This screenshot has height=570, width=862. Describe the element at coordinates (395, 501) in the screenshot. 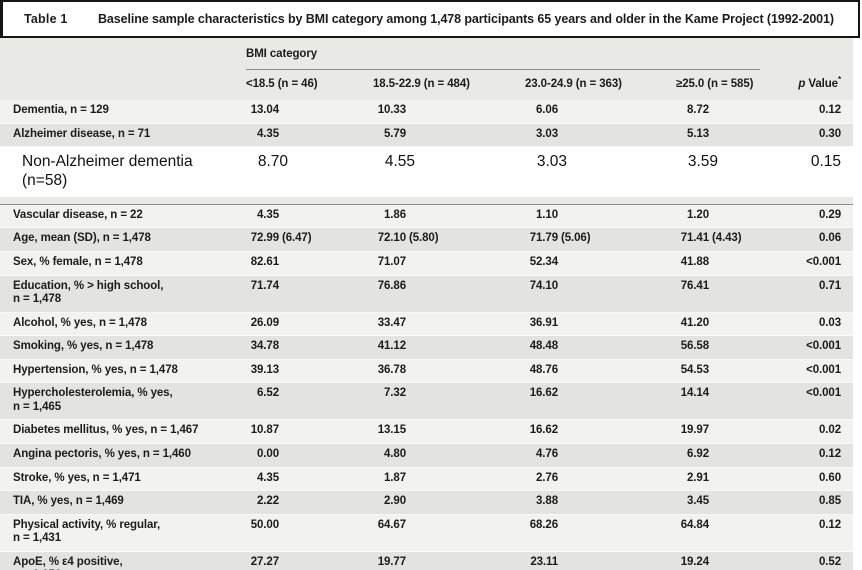

I see `value-cell-bmi-18-5-22-9: 2.90` at that location.